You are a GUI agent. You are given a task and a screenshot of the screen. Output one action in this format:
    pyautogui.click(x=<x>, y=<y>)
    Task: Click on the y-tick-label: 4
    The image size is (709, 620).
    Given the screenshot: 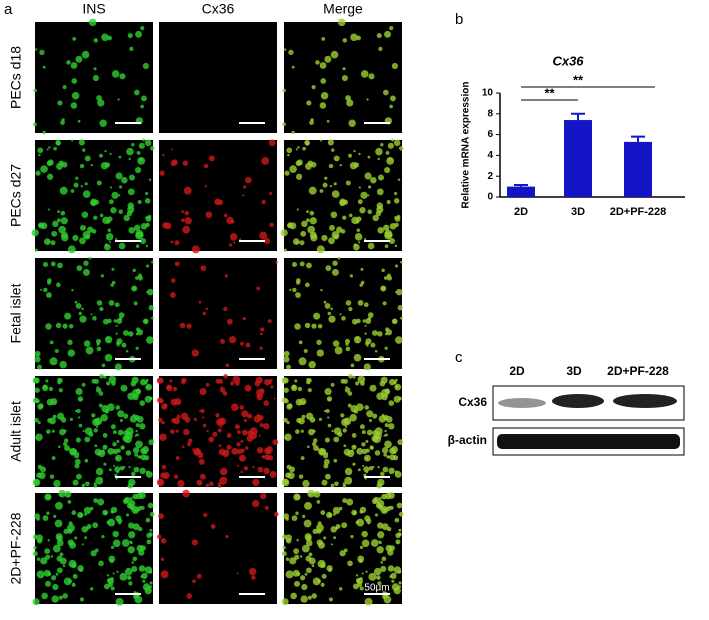 What is the action you would take?
    pyautogui.click(x=490, y=155)
    